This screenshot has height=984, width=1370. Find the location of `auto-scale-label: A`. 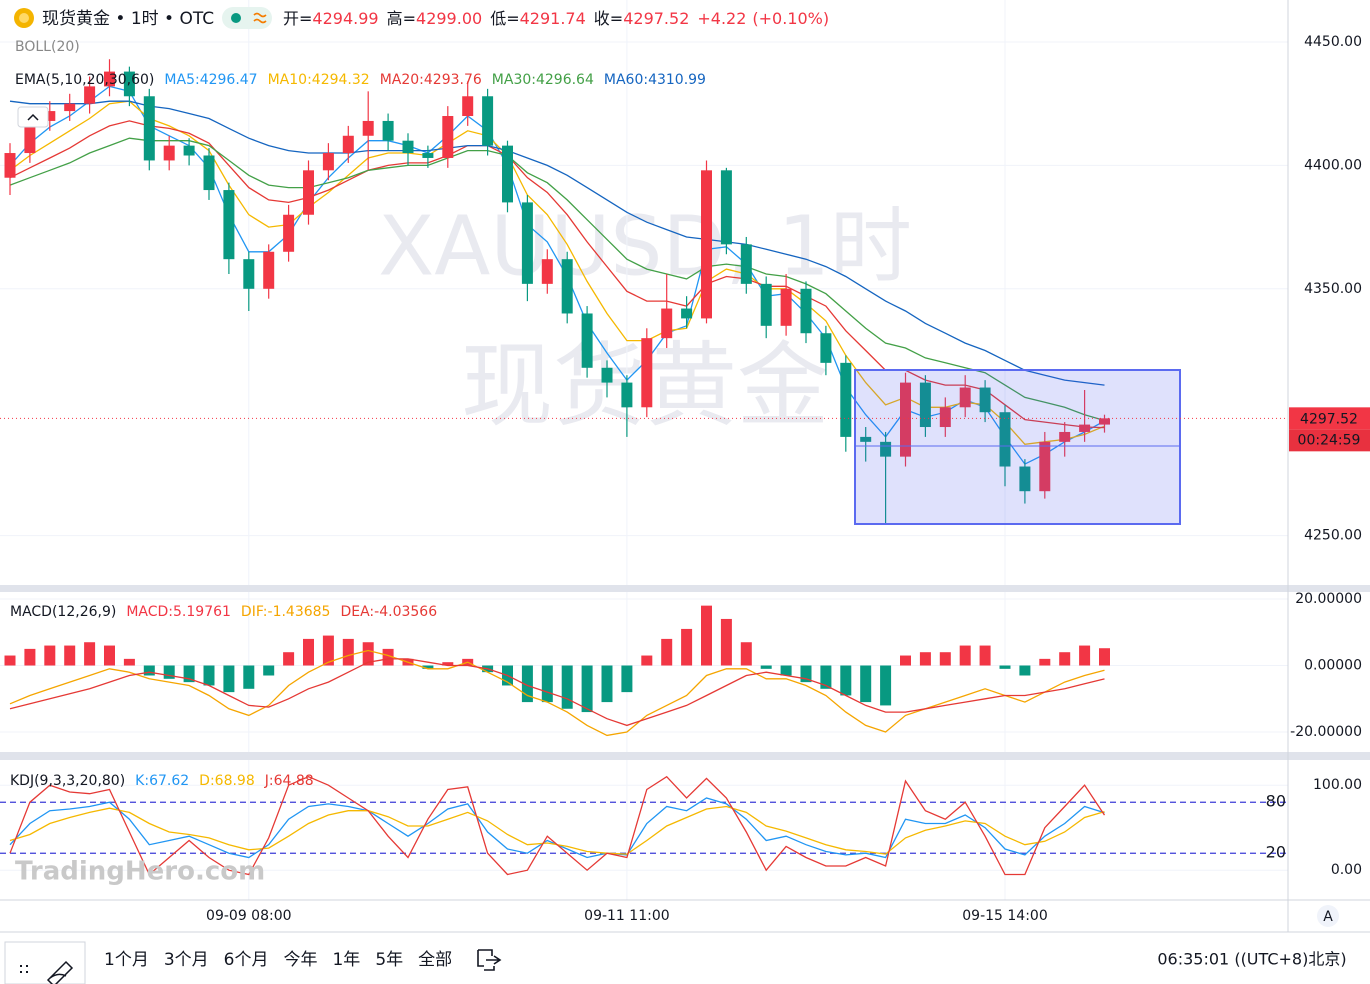

auto-scale-label: A is located at coordinates (1328, 917).